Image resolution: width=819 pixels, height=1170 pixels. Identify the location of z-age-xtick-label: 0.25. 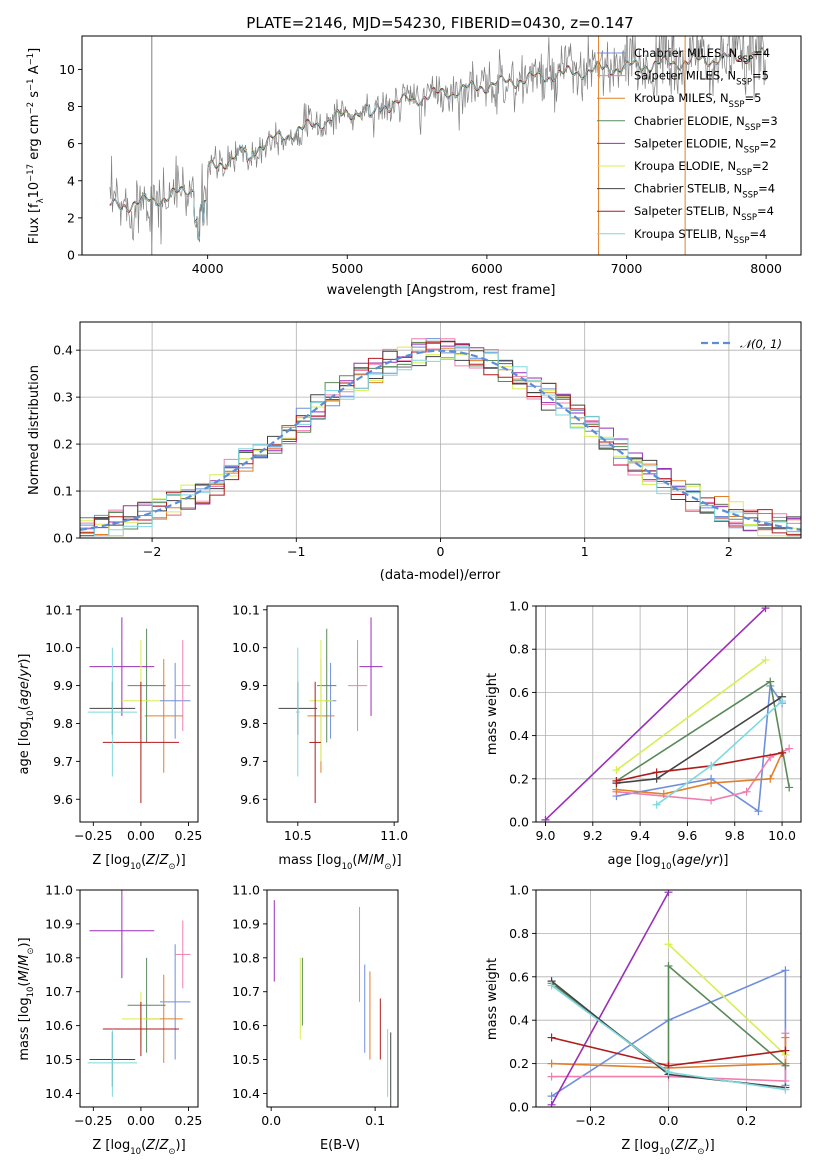
(189, 835).